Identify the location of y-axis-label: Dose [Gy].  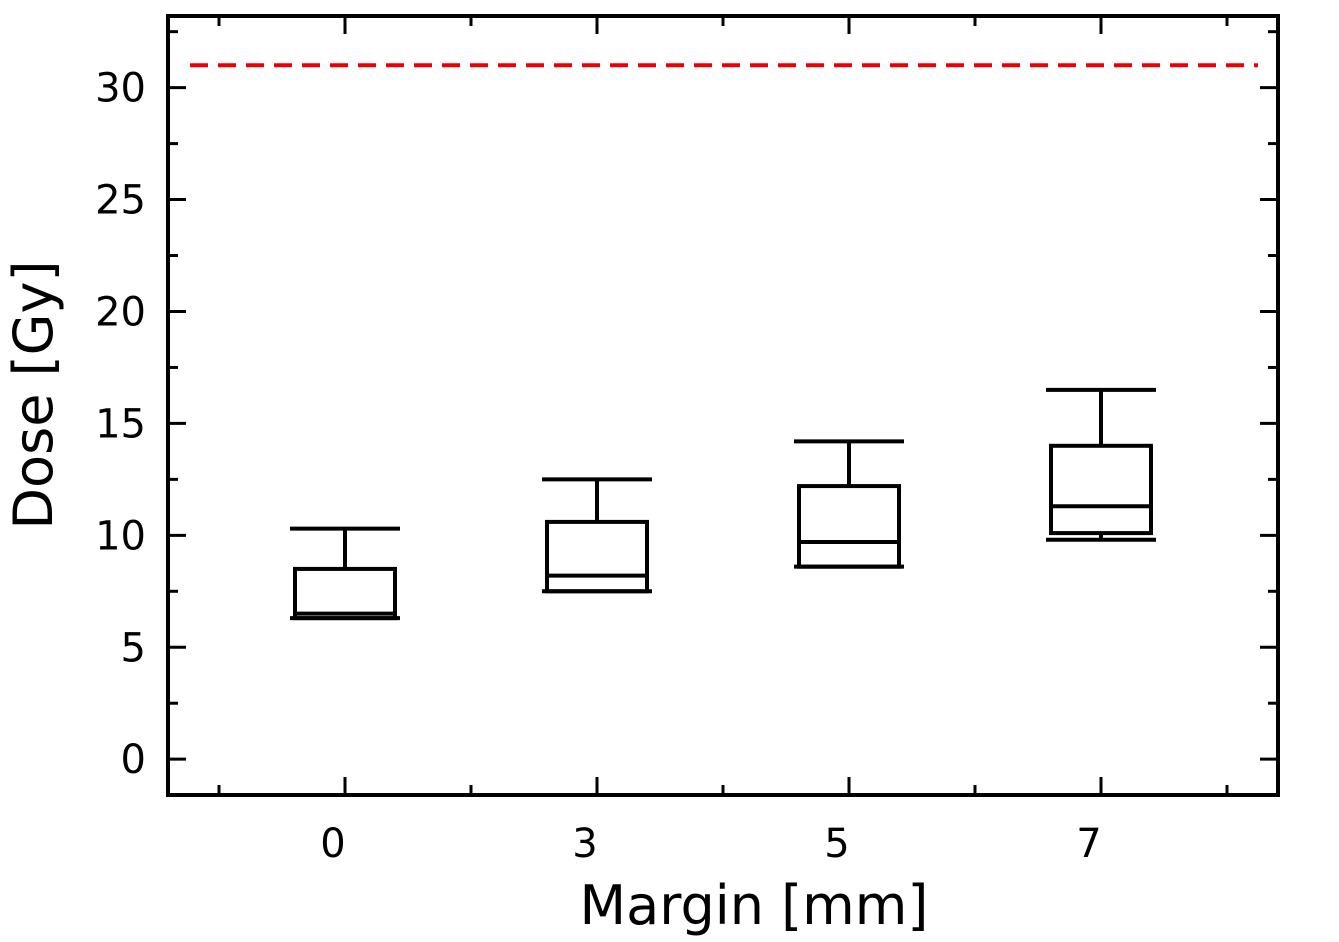
(33, 394).